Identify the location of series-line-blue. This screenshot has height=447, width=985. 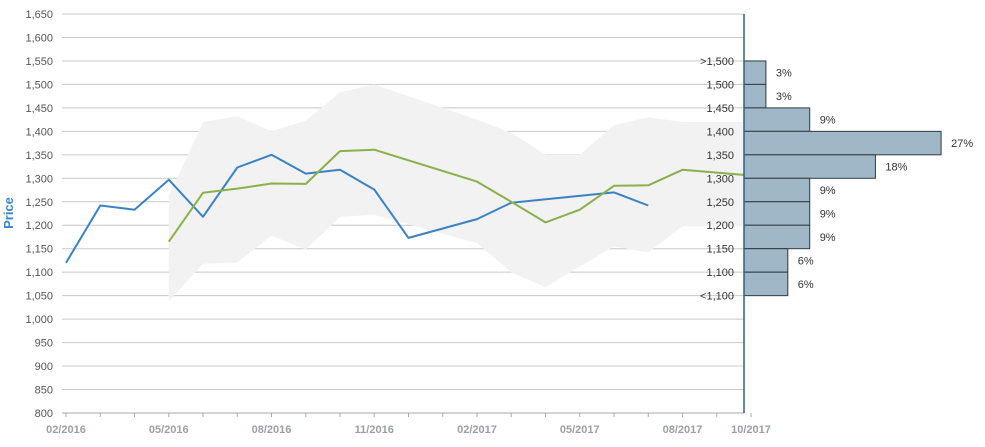
(357, 208).